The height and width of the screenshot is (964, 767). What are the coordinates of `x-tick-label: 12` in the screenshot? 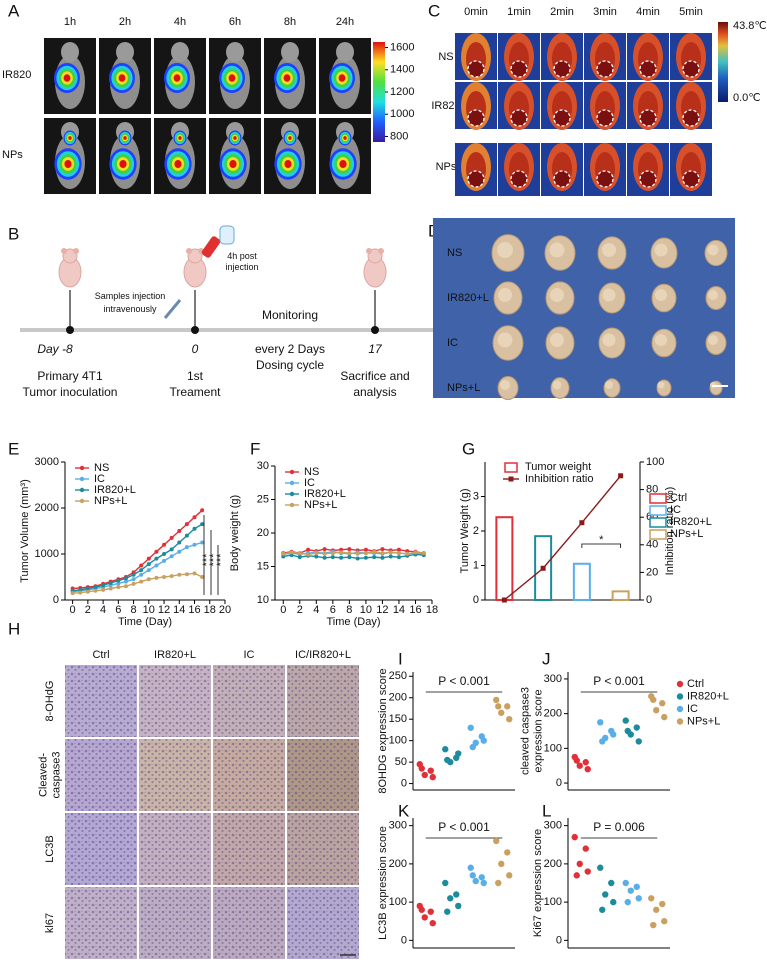 It's located at (382, 610).